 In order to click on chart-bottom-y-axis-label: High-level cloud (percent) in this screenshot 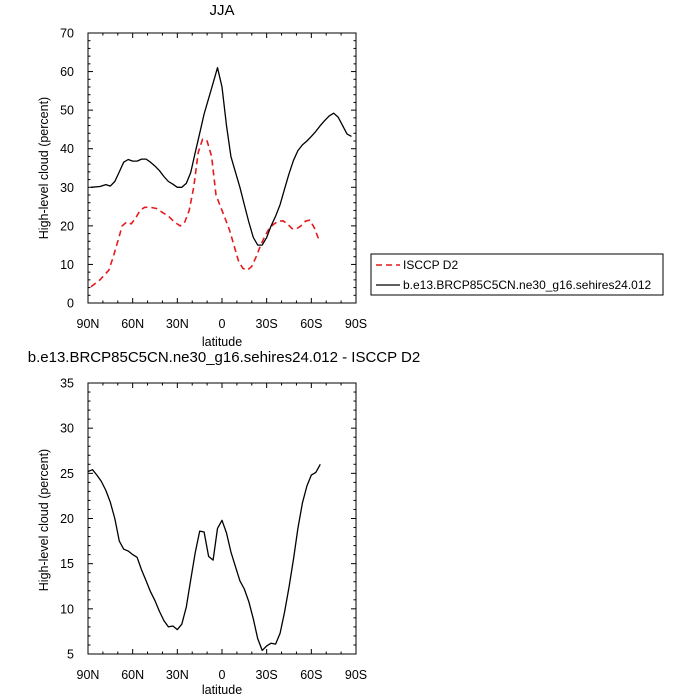, I will do `click(44, 520)`.